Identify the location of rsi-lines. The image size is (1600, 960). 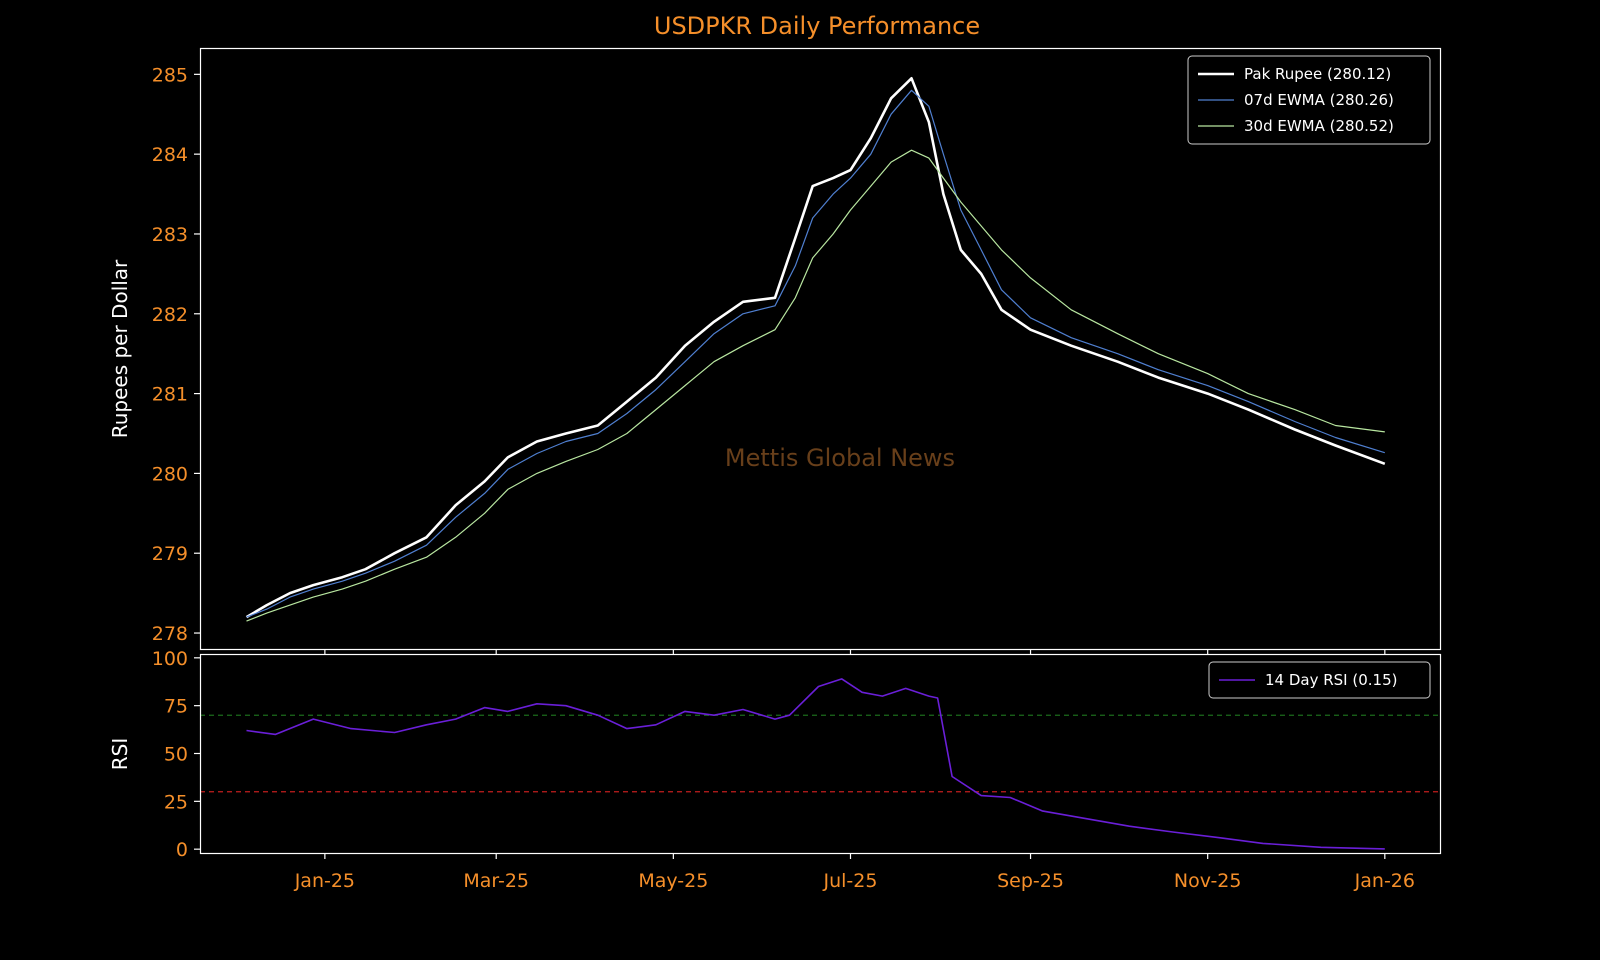
(815, 764).